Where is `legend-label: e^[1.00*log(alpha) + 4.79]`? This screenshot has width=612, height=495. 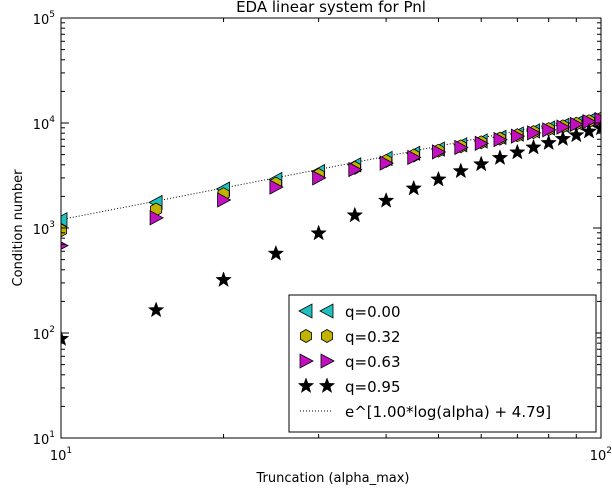
legend-label: e^[1.00*log(alpha) + 4.79] is located at coordinates (448, 412).